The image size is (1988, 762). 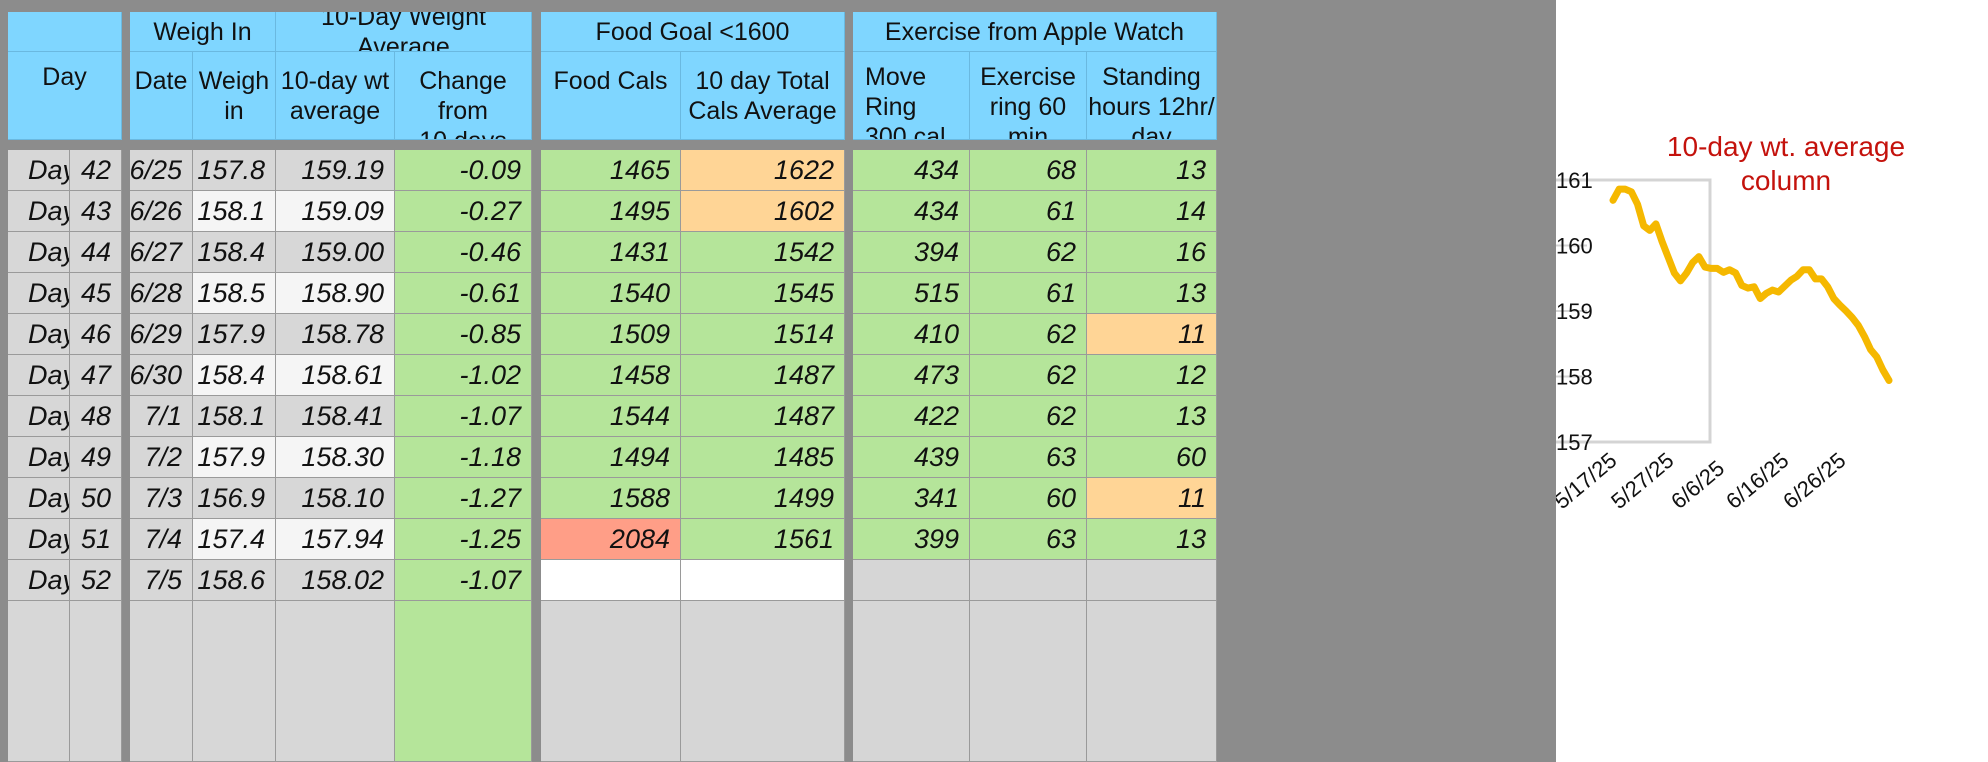 I want to click on cell-change: -1.02, so click(x=463, y=375).